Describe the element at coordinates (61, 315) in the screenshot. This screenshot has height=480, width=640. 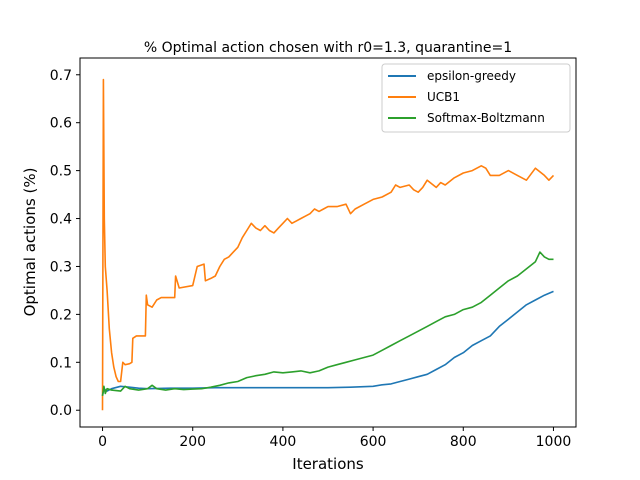
I see `y-tick-label: 0.2` at that location.